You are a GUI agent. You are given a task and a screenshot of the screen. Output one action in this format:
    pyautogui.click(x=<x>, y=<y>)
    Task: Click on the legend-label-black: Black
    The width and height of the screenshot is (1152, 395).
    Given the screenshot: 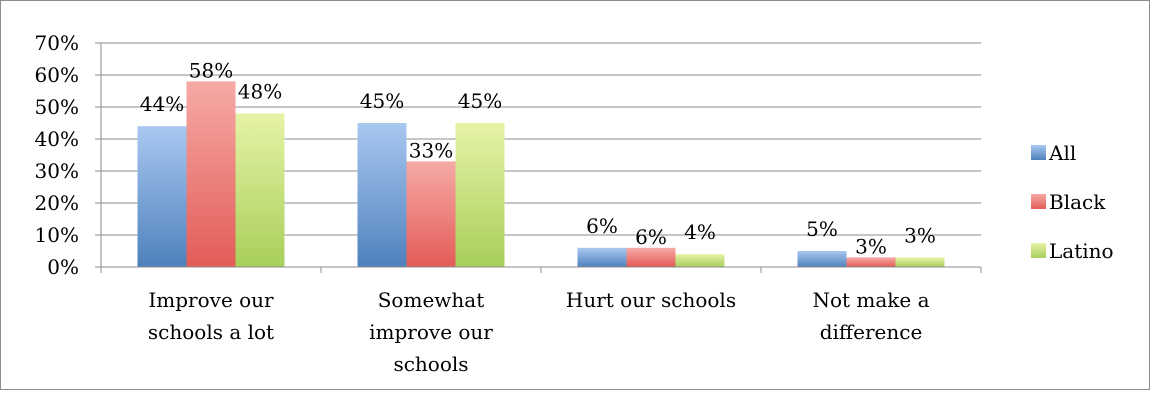 What is the action you would take?
    pyautogui.click(x=1077, y=202)
    